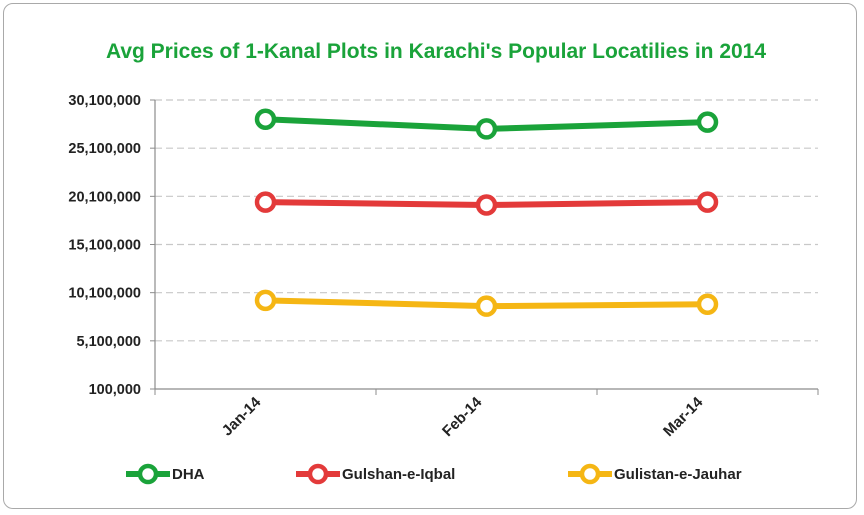  Describe the element at coordinates (683, 416) in the screenshot. I see `x-tick-label: Mar-14` at that location.